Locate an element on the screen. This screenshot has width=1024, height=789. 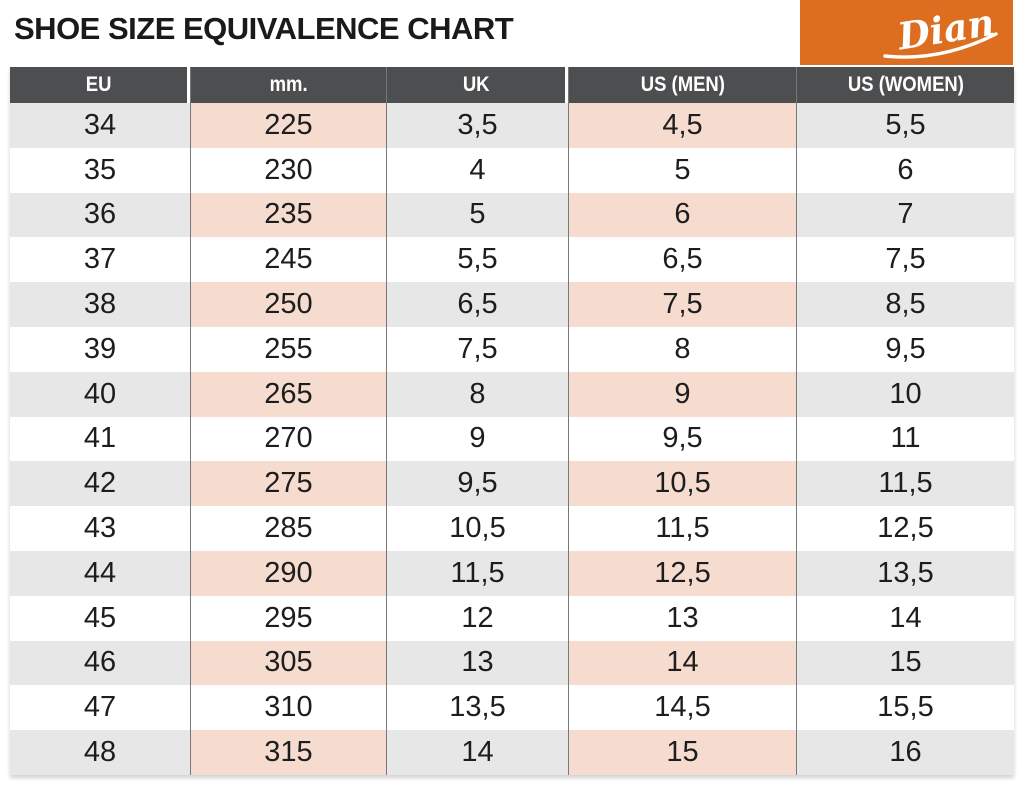
table-cell: 3,5 is located at coordinates (477, 125).